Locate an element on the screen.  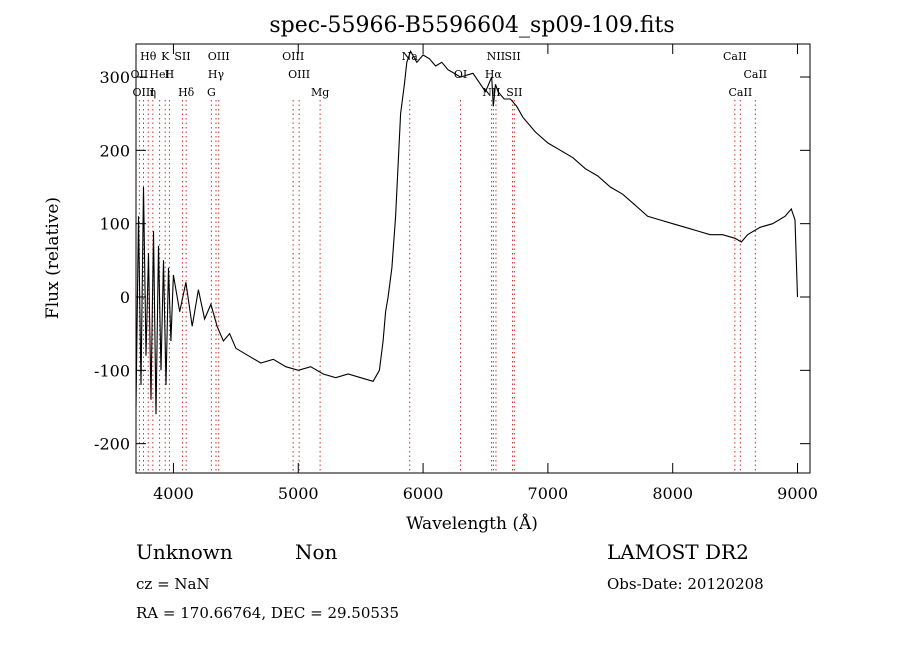
y-tick-label: -200 is located at coordinates (112, 444).